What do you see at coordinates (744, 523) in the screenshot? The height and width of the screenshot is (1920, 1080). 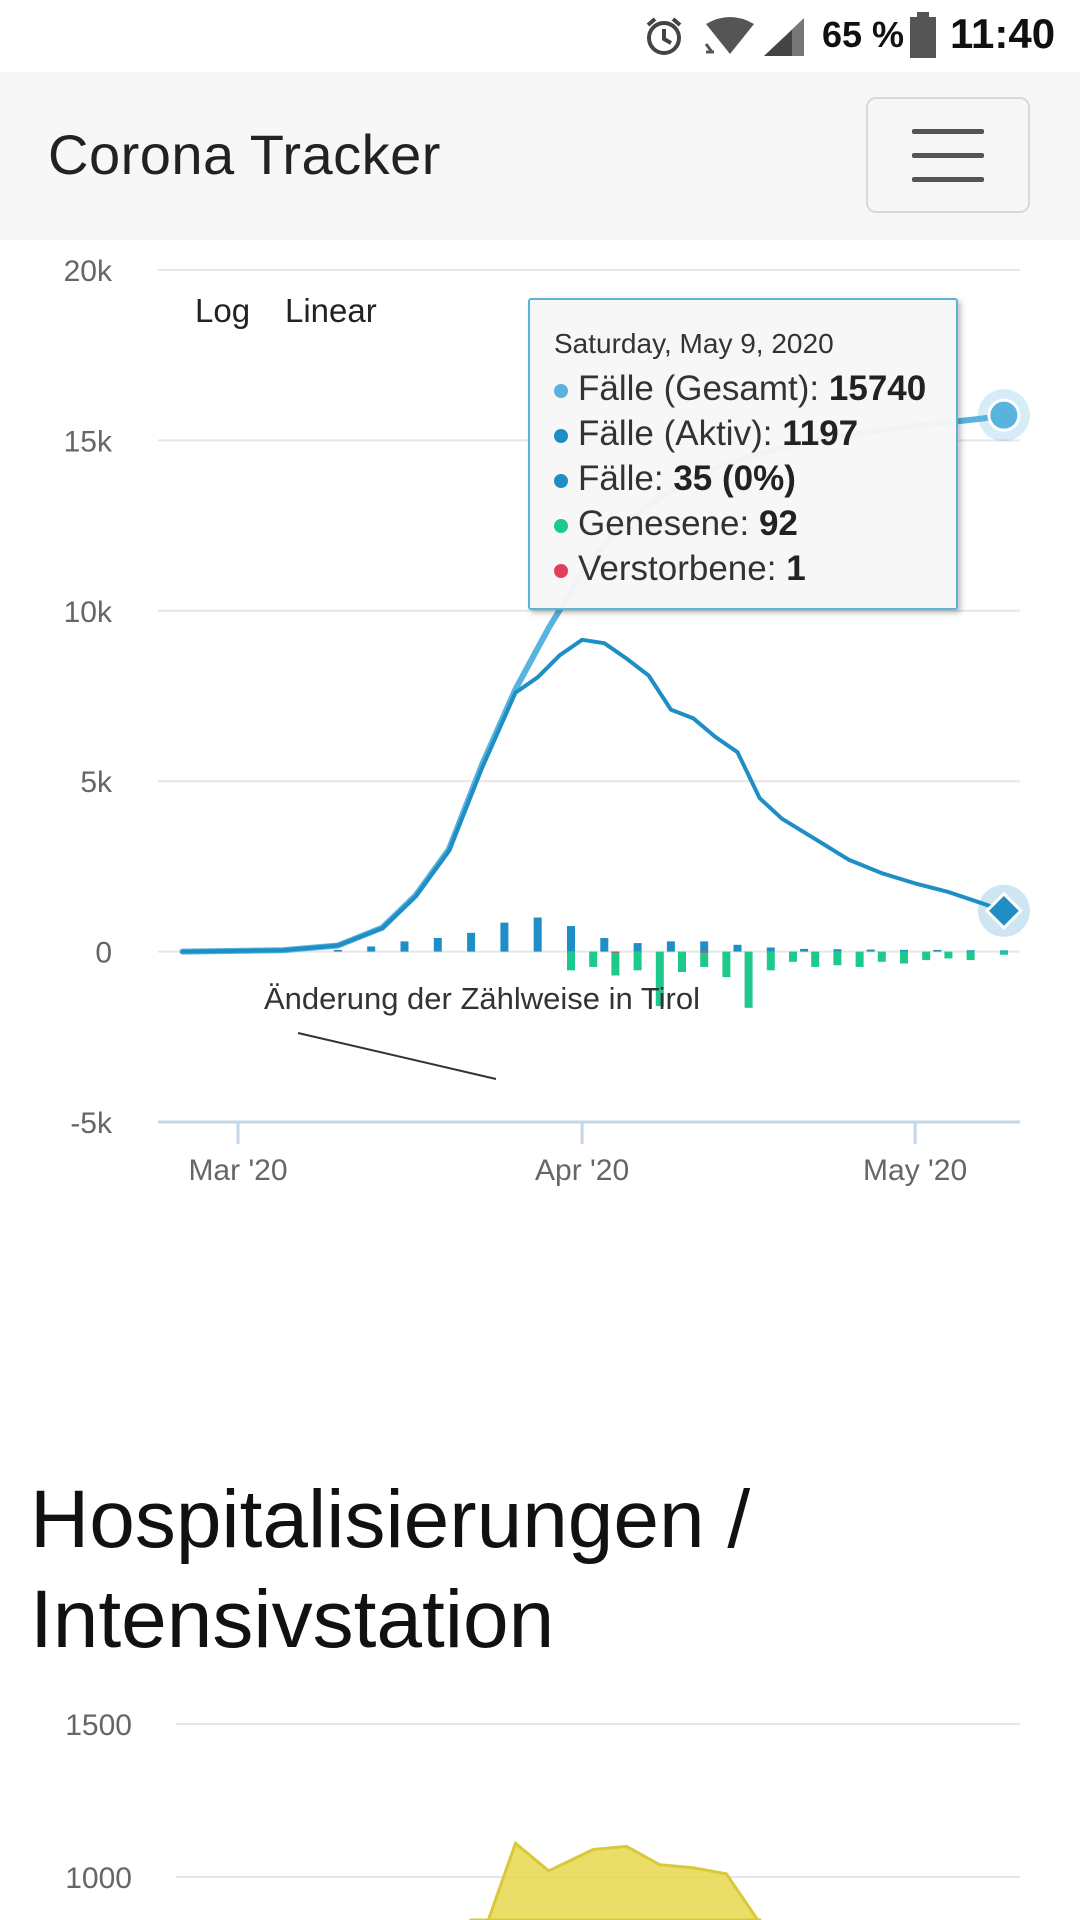 I see `tooltip-row-recovered: Genesene: 92` at bounding box center [744, 523].